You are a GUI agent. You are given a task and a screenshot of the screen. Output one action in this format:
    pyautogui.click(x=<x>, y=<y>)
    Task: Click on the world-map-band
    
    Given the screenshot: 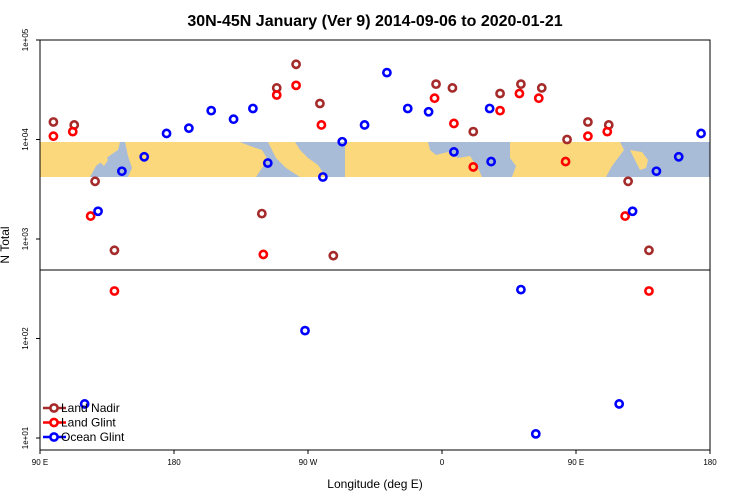 What is the action you would take?
    pyautogui.click(x=375, y=159)
    